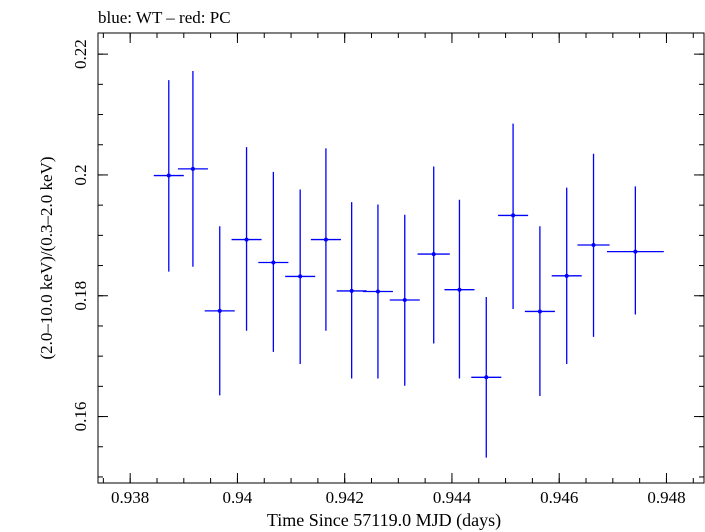  Describe the element at coordinates (130, 497) in the screenshot. I see `x-tick-label: 0.938` at that location.